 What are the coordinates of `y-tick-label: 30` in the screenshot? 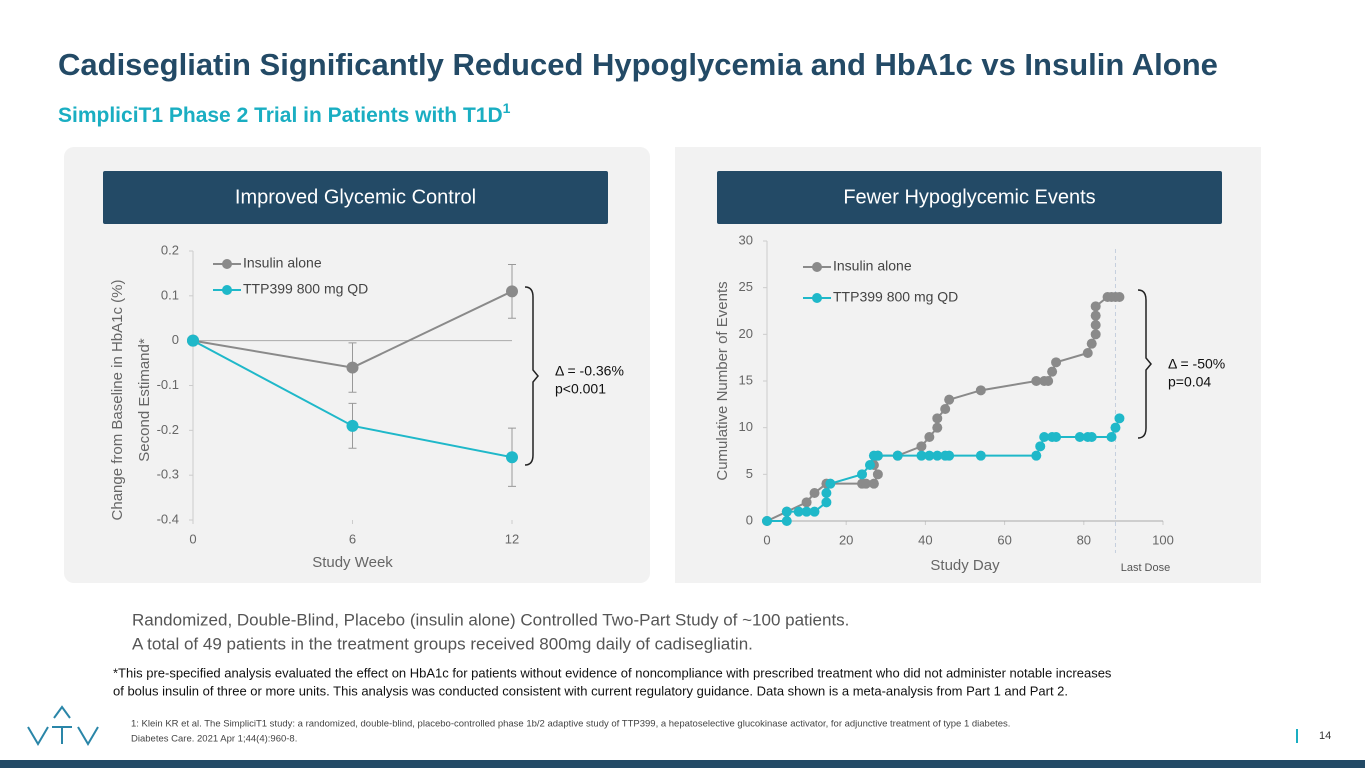 It's located at (746, 239).